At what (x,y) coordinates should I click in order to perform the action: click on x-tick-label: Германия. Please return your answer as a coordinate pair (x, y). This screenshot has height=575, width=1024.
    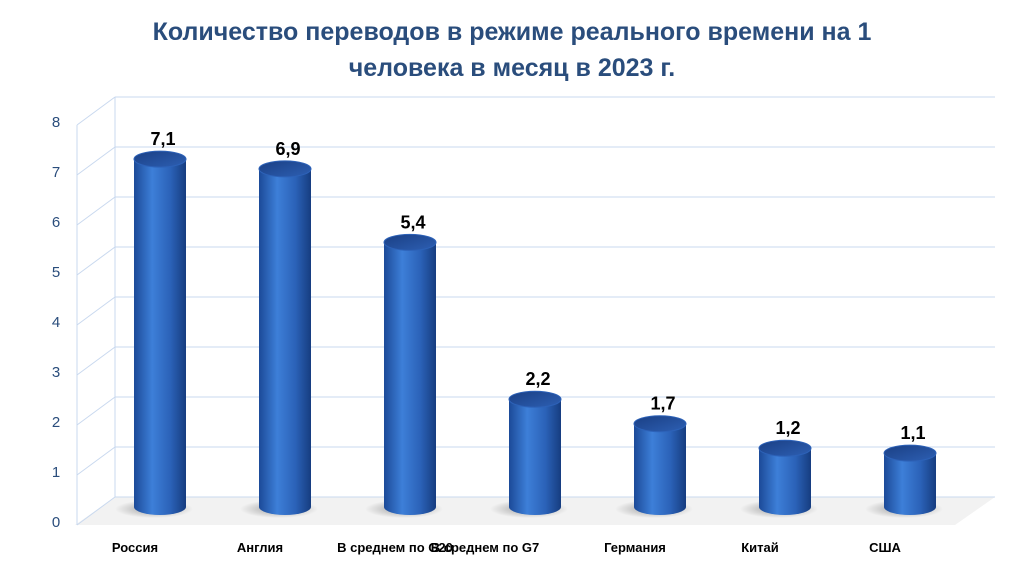
    Looking at the image, I should click on (635, 547).